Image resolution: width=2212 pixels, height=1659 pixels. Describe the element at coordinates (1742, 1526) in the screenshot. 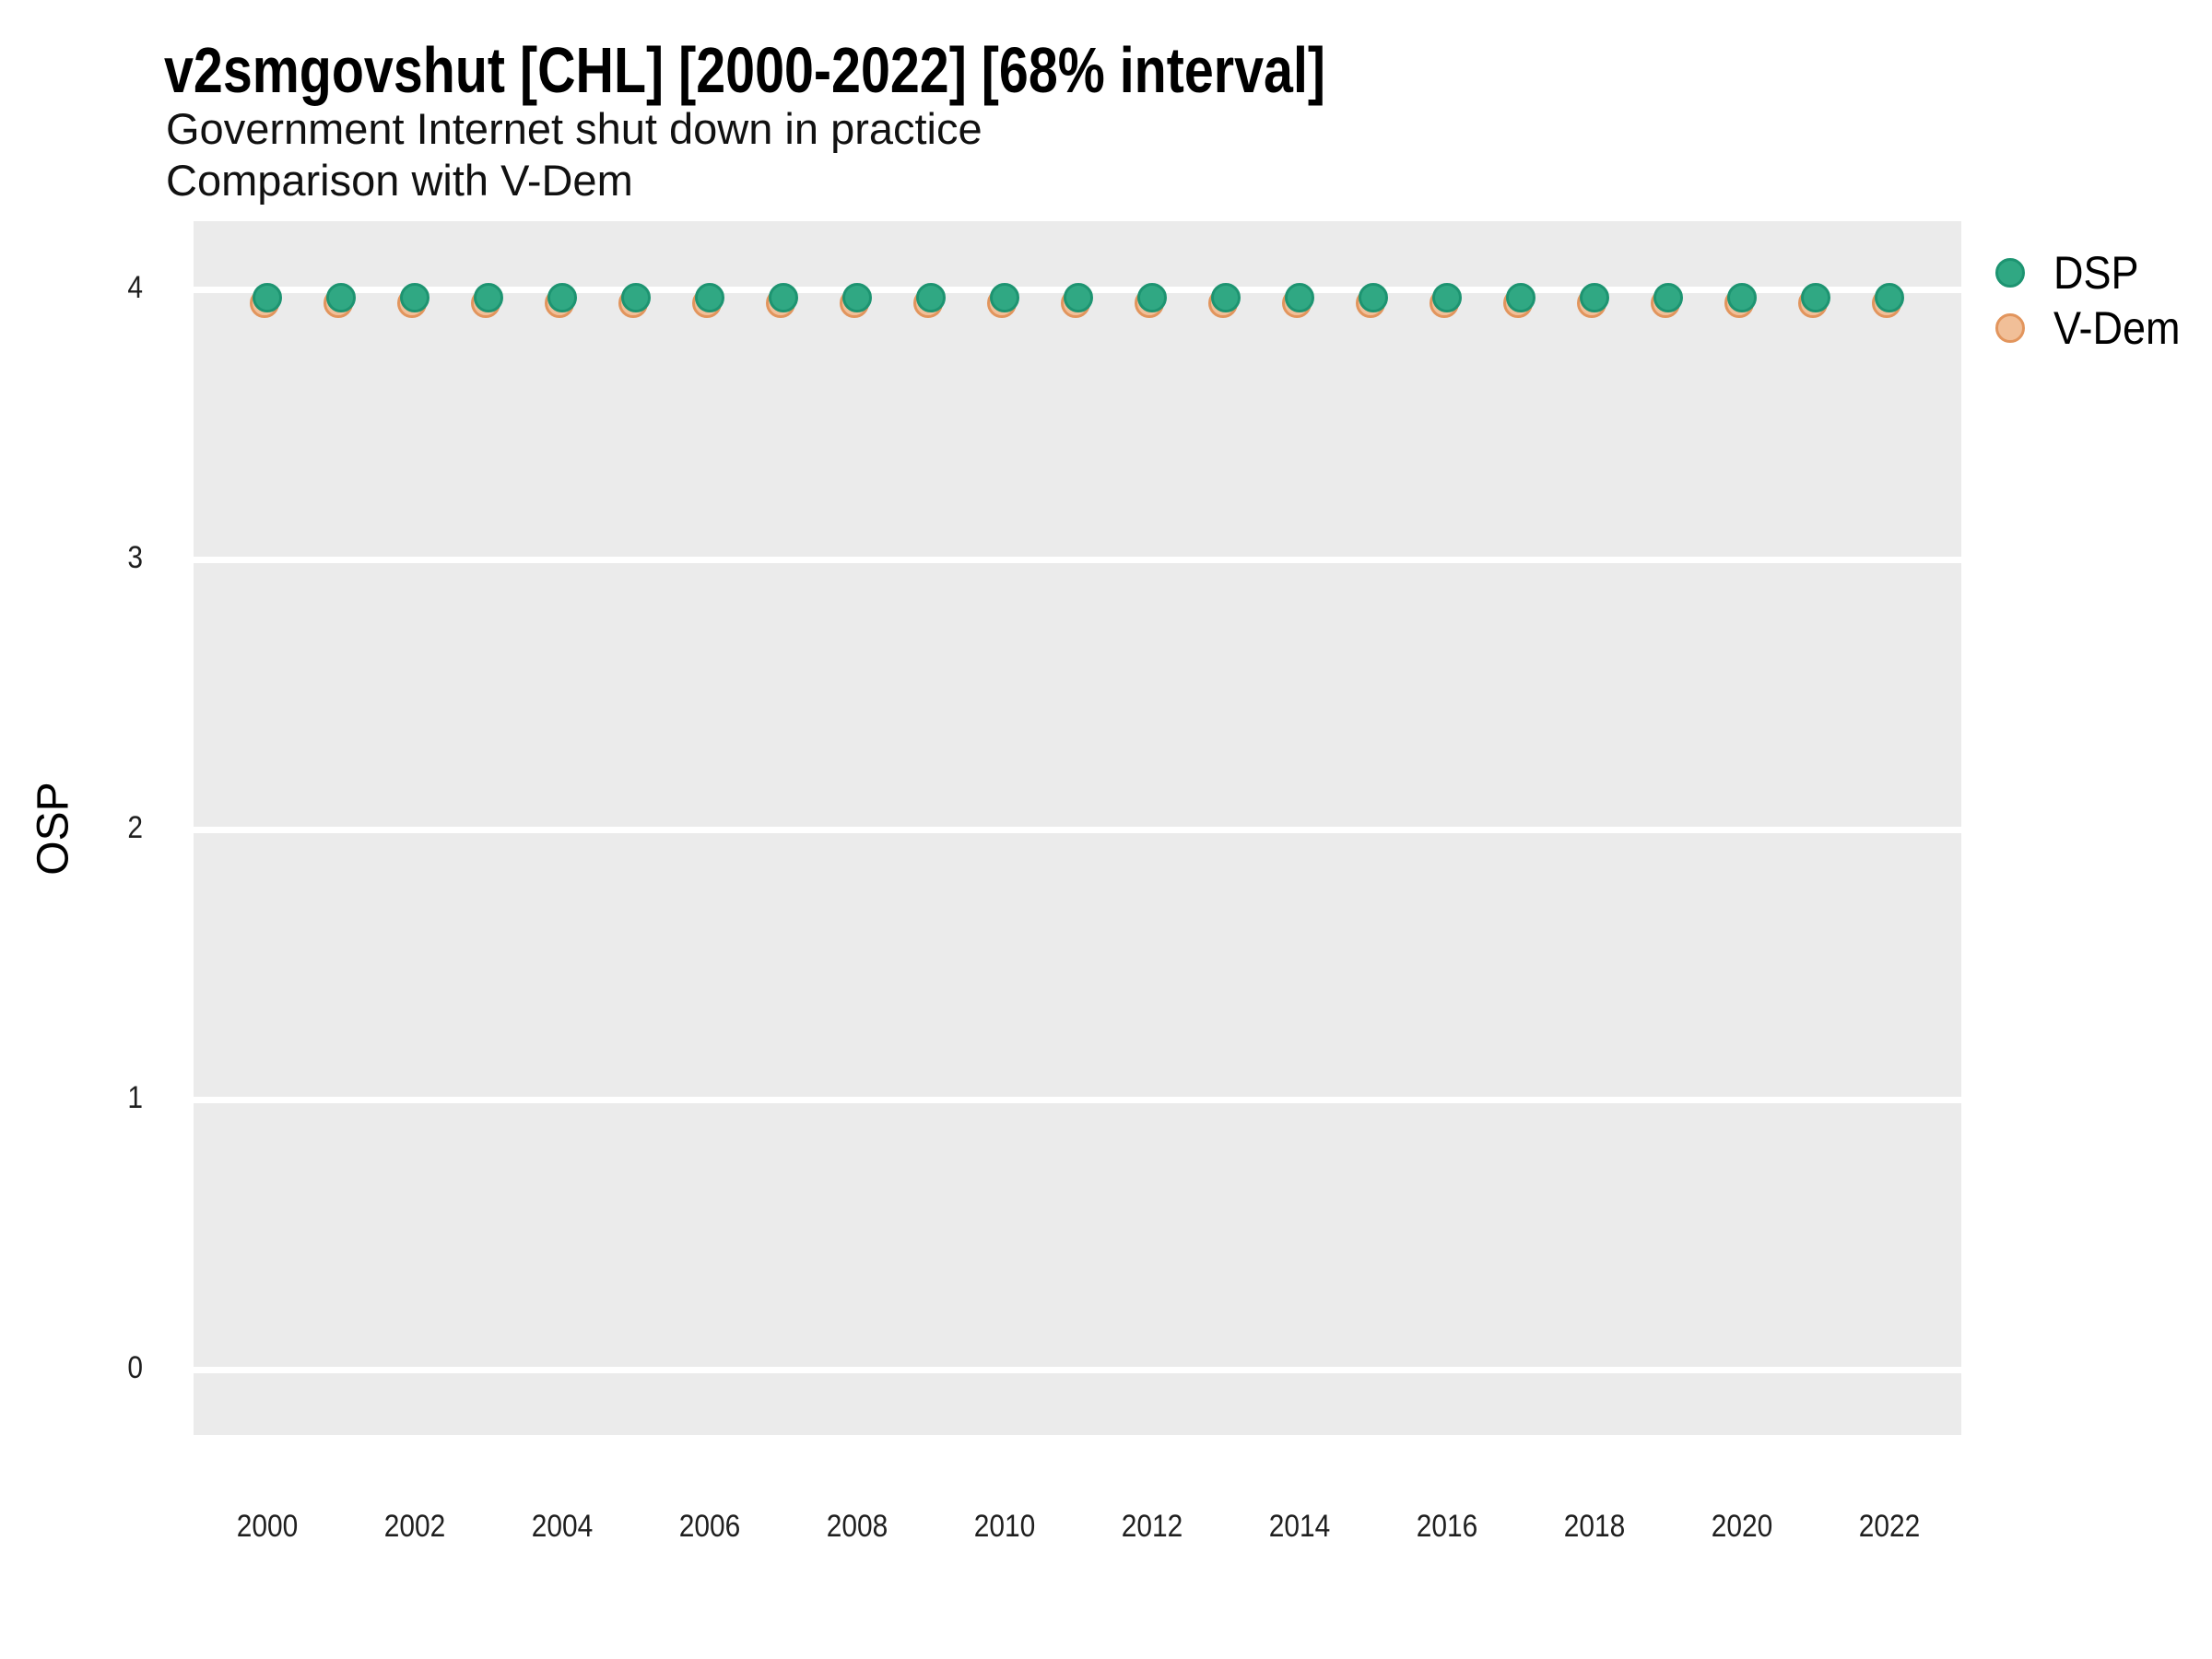

I see `x-tick-label: 2020` at that location.